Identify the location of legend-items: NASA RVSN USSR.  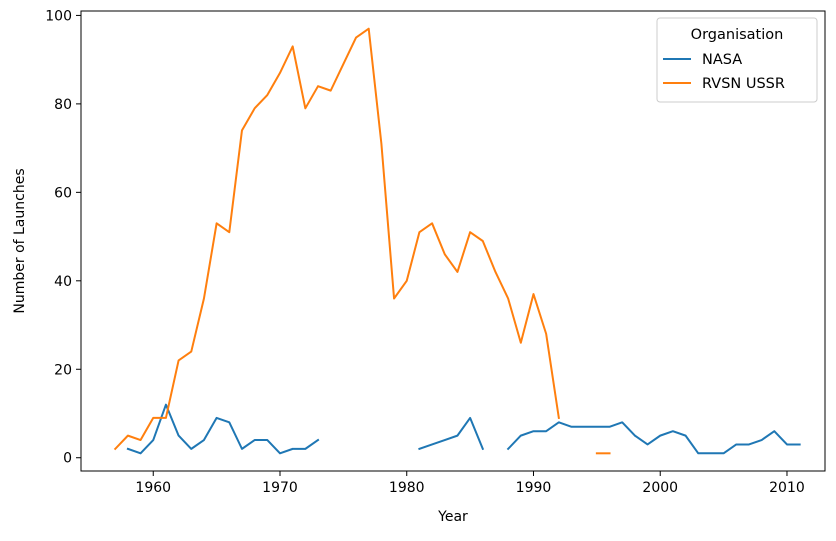
(724, 72).